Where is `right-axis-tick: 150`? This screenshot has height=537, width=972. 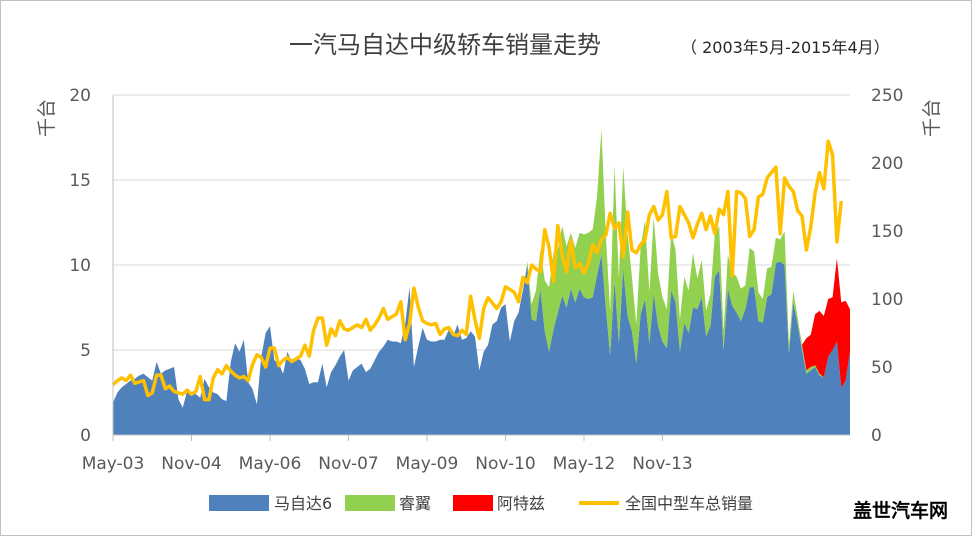
right-axis-tick: 150 is located at coordinates (887, 232).